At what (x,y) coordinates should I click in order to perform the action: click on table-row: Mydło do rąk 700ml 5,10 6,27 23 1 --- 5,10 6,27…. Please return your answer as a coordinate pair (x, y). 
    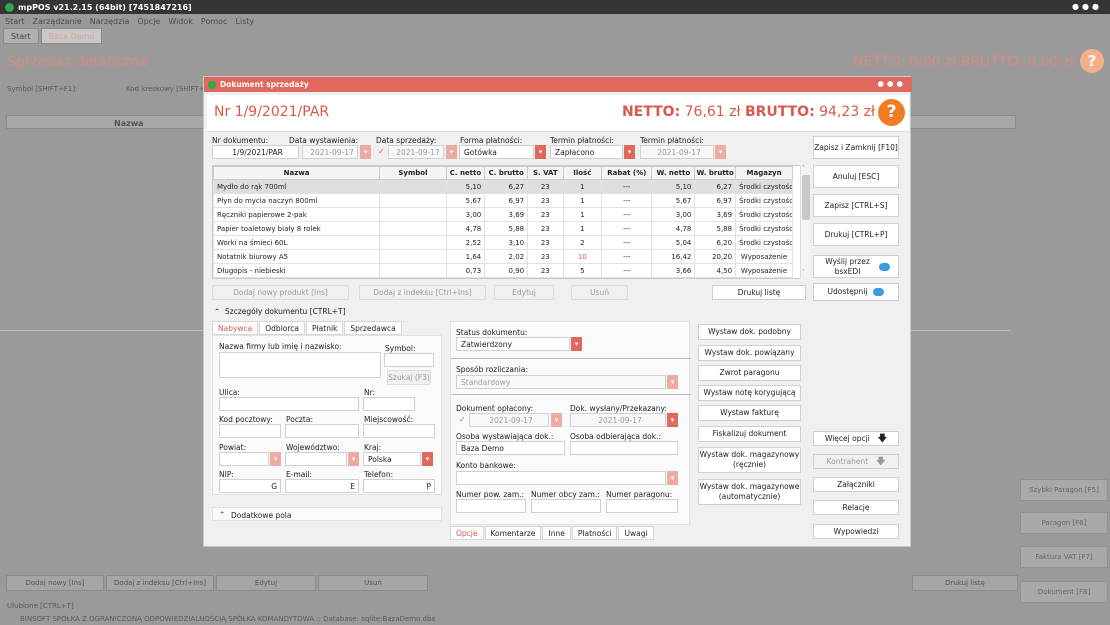
    Looking at the image, I should click on (503, 186).